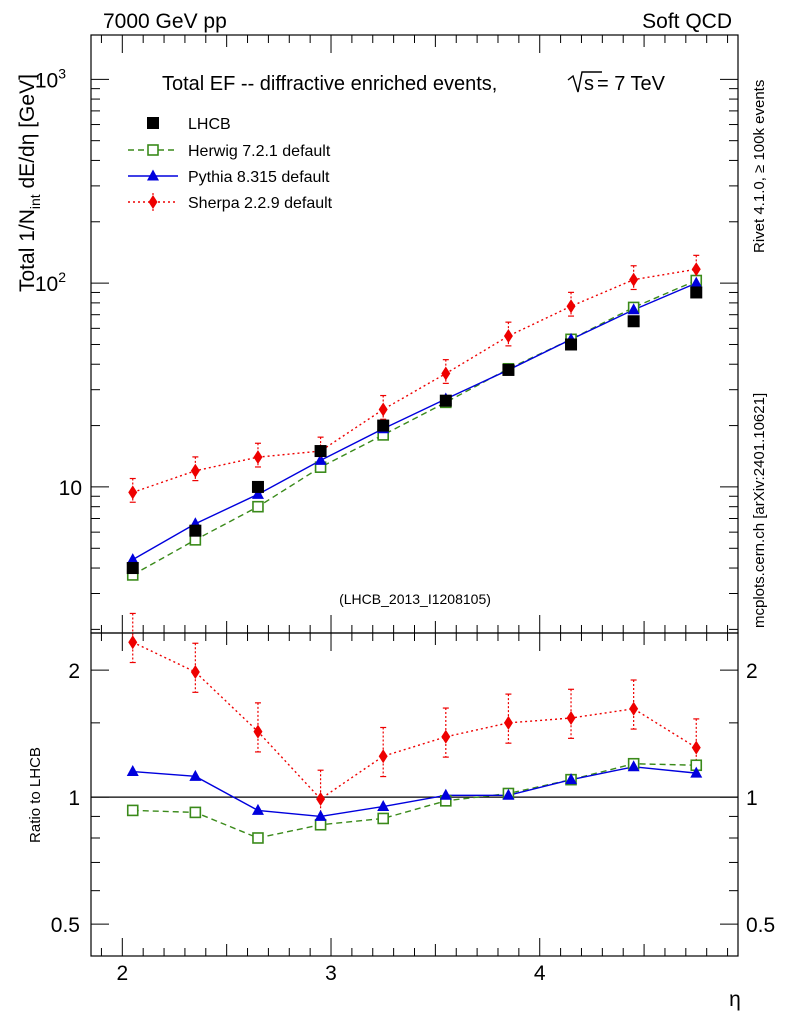 This screenshot has width=786, height=1024. I want to click on header-energy-label: 7000 GeV pp, so click(165, 21).